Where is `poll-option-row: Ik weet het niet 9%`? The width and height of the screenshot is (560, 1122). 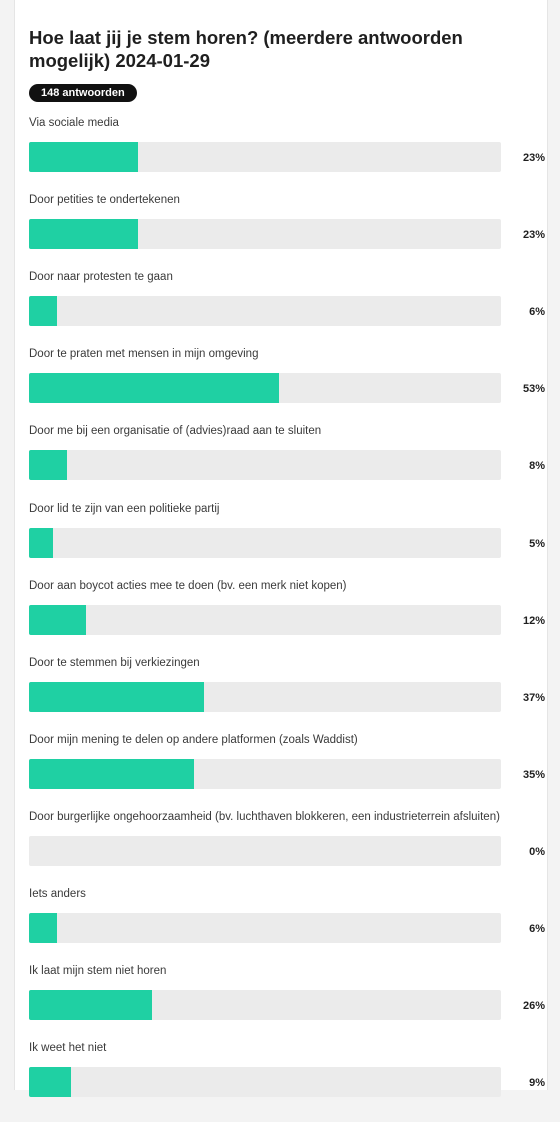 poll-option-row: Ik weet het niet 9% is located at coordinates (287, 1080).